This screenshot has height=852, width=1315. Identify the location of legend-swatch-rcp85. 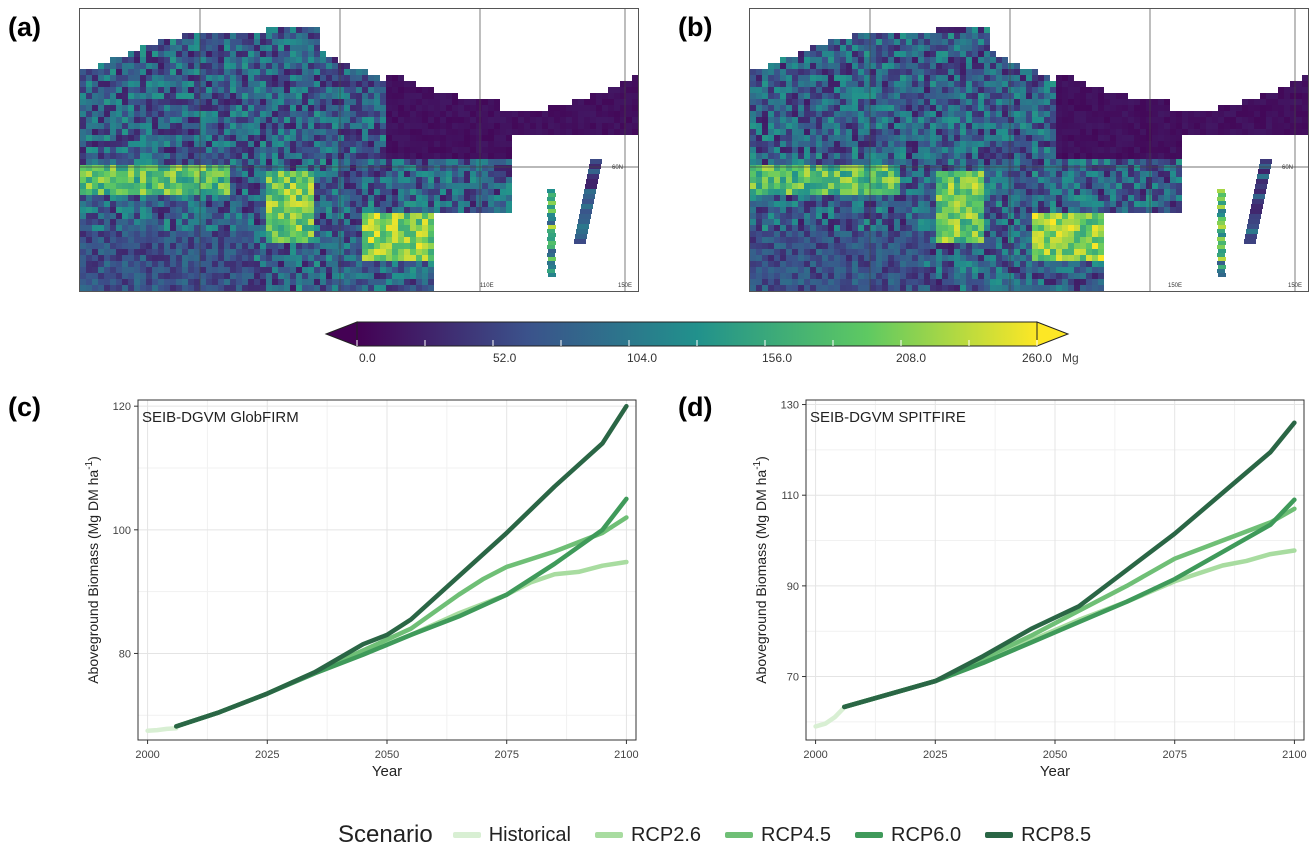
(999, 835).